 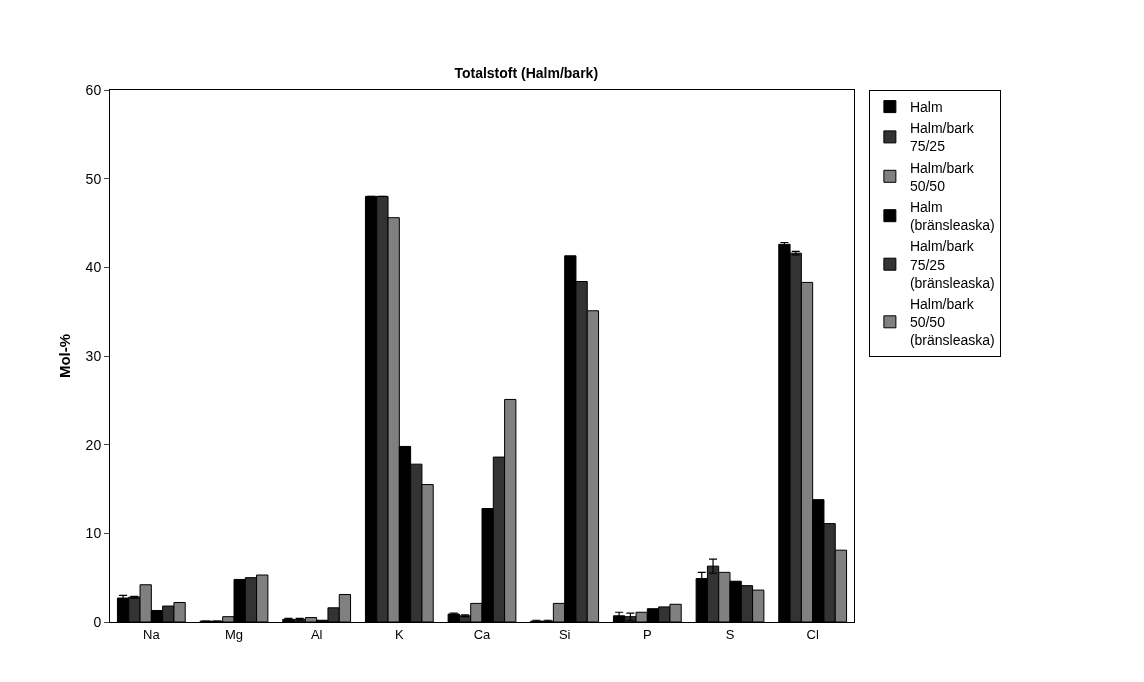 What do you see at coordinates (482, 634) in the screenshot?
I see `x-tick-label: Ca` at bounding box center [482, 634].